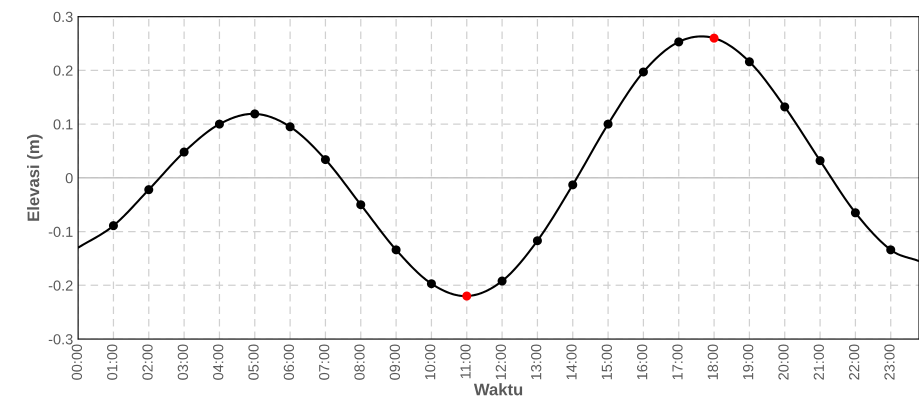 This screenshot has width=919, height=416. I want to click on x-tick-label: 05:00, so click(253, 362).